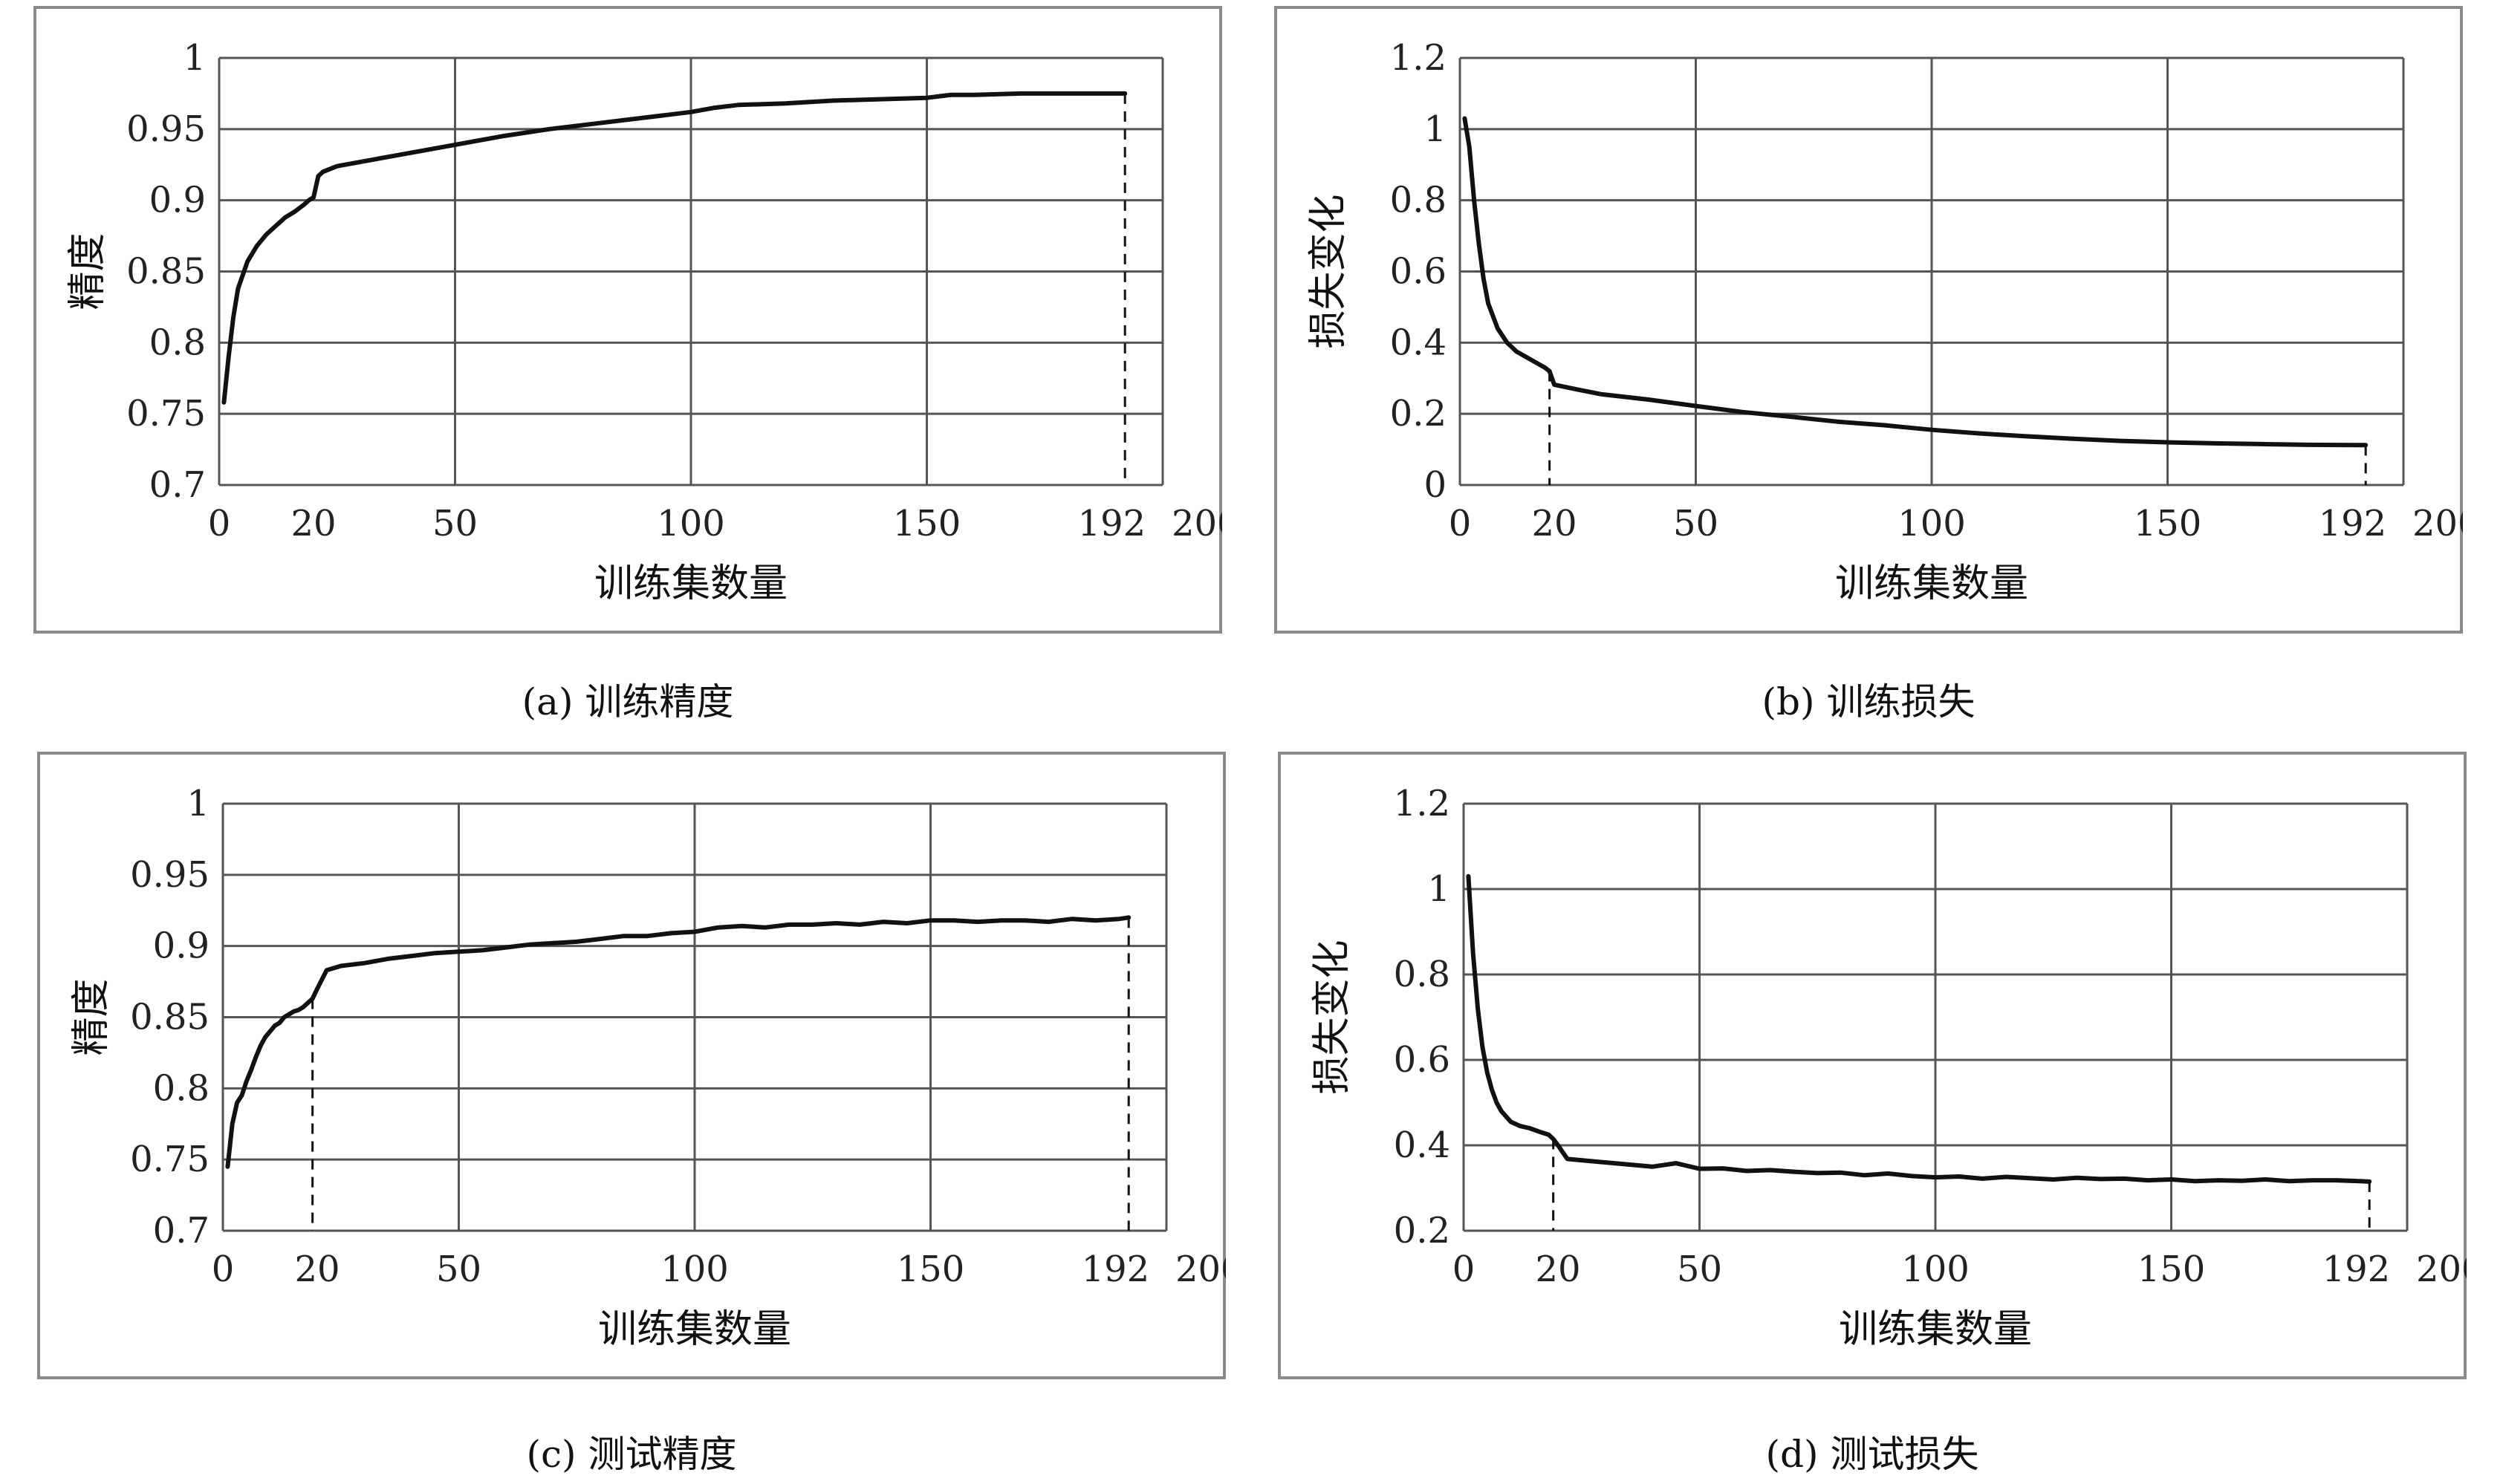 The width and height of the screenshot is (2503, 1484). Describe the element at coordinates (1869, 701) in the screenshot. I see `chart-caption-b: (b) 训练损失` at that location.